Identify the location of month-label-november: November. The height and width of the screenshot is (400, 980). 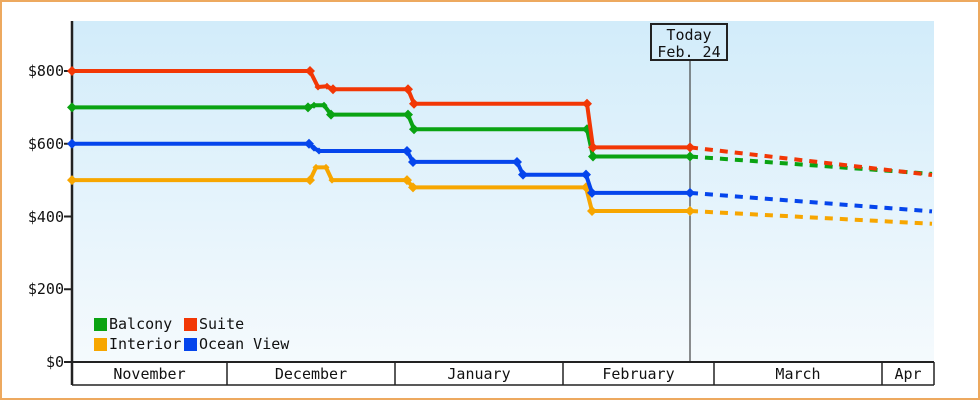
(149, 374).